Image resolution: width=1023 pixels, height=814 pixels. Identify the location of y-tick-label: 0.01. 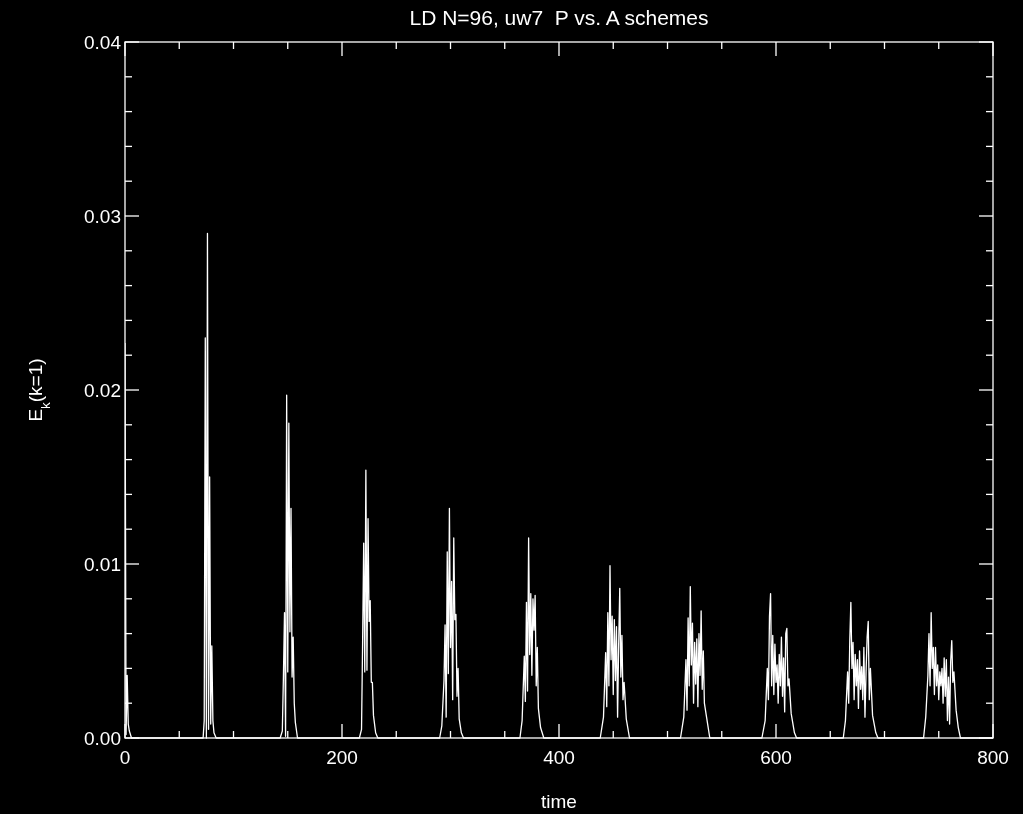
(102, 564).